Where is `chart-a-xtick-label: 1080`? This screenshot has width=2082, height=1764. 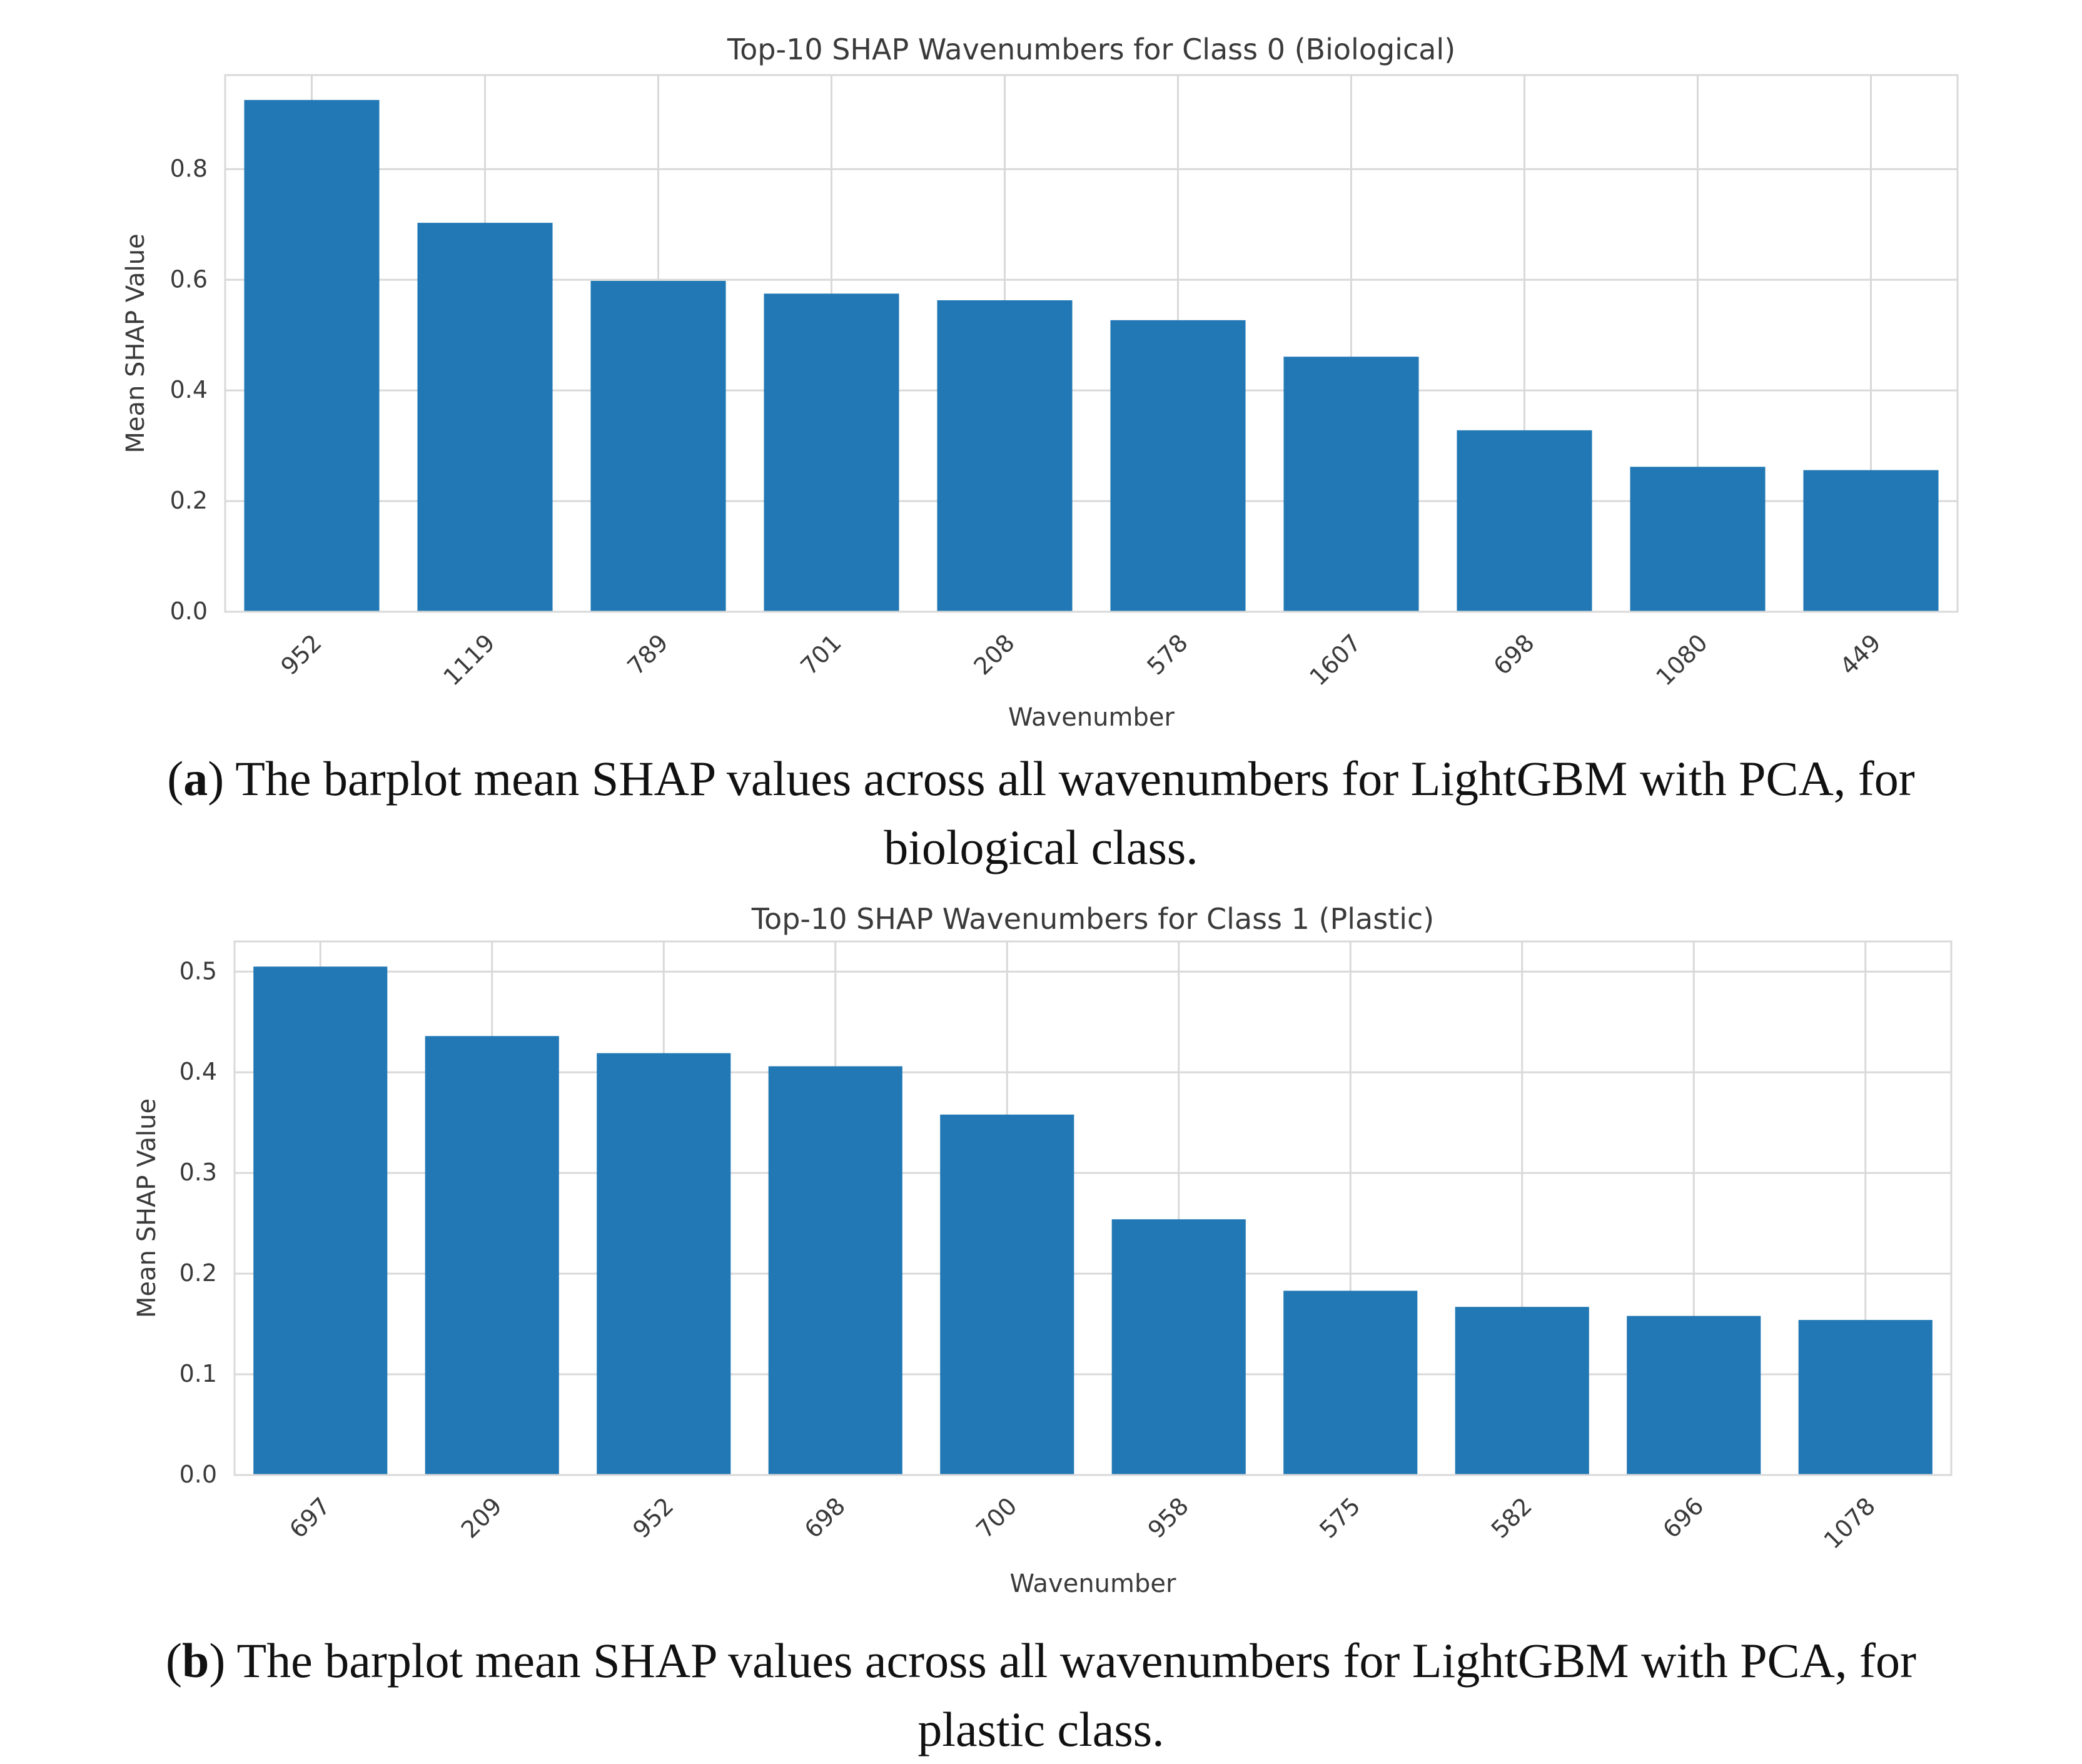 chart-a-xtick-label: 1080 is located at coordinates (1681, 660).